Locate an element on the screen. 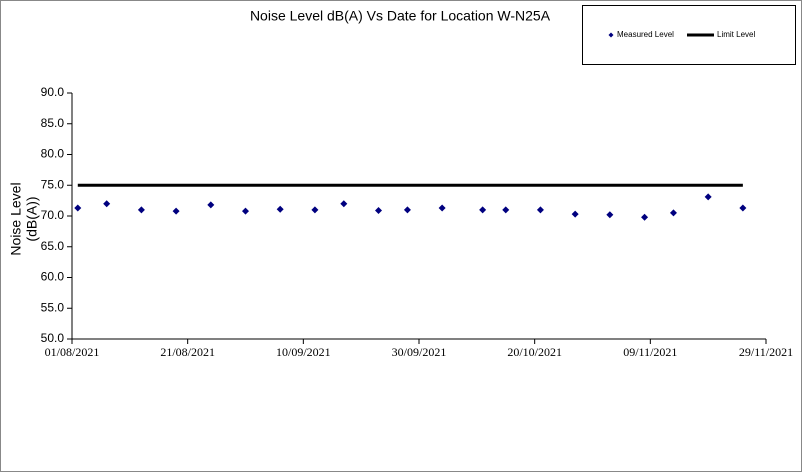 Image resolution: width=803 pixels, height=473 pixels. y-axis-label: Noise Level is located at coordinates (16, 218).